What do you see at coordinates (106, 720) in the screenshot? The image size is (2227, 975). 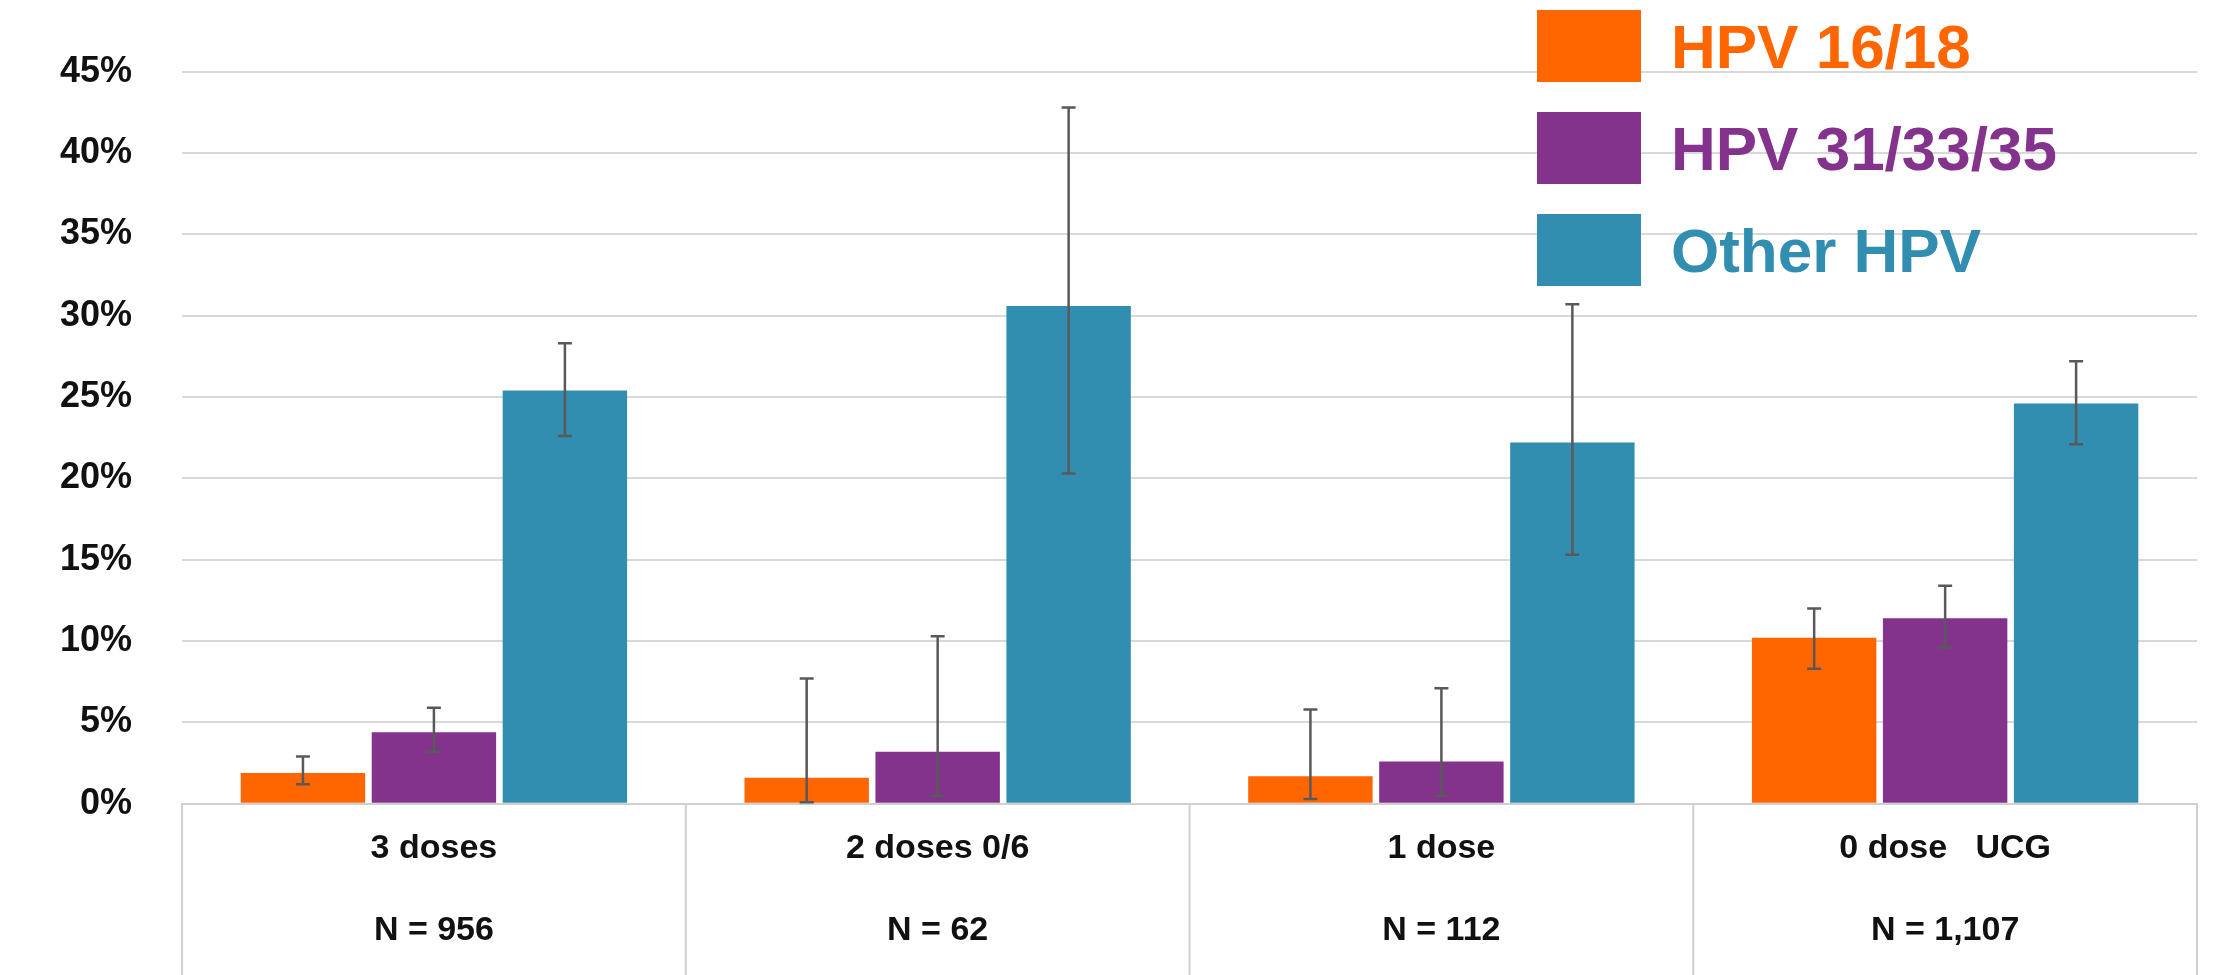 I see `y-tick-label: 5%` at bounding box center [106, 720].